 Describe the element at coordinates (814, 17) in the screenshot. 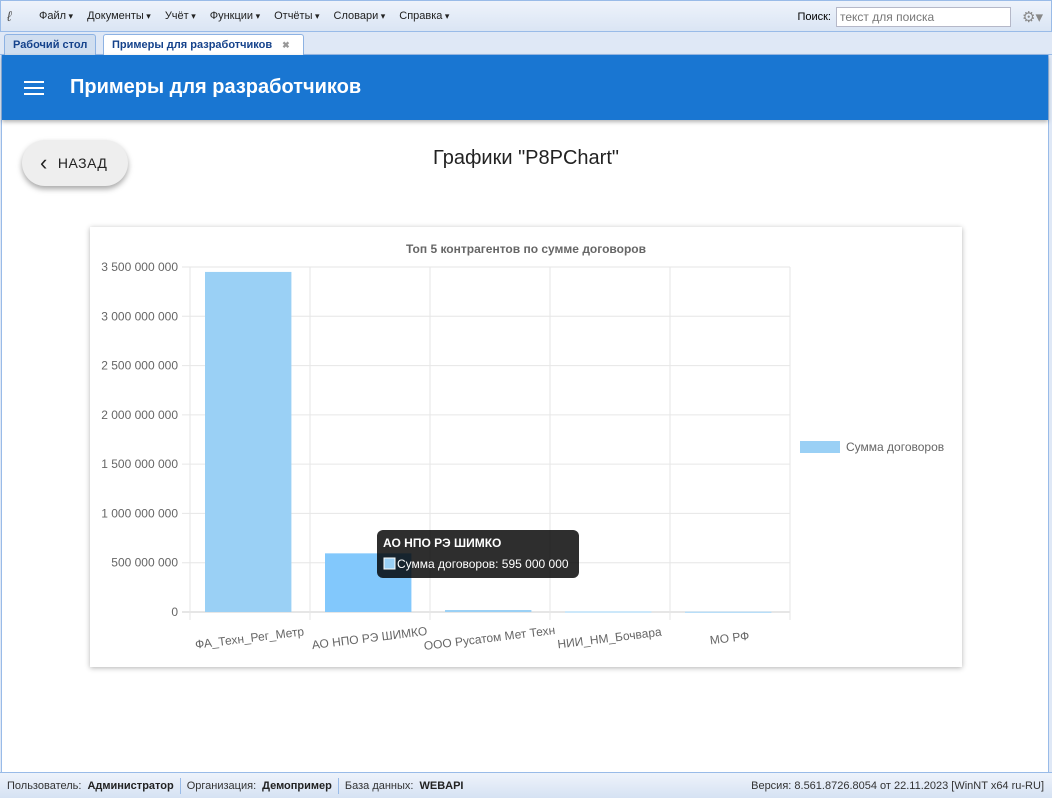

I see `search-label: Поиск:` at that location.